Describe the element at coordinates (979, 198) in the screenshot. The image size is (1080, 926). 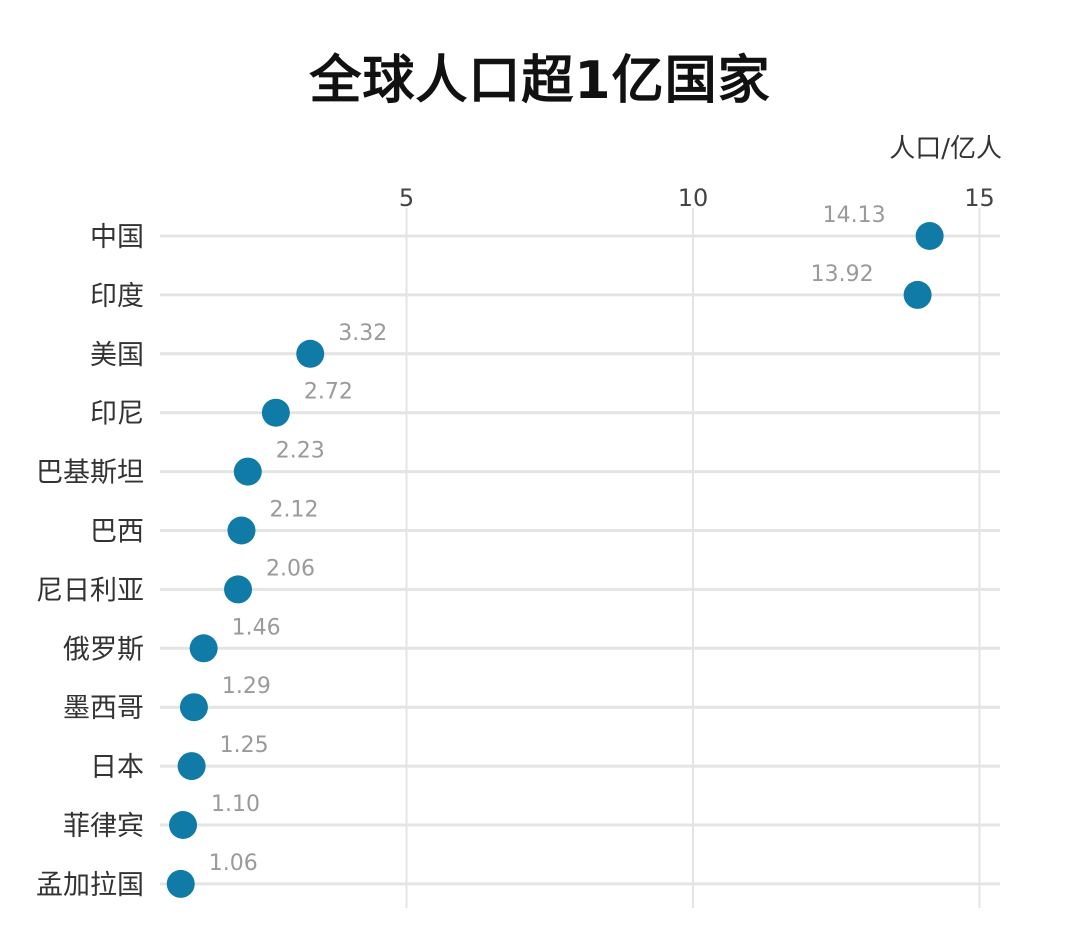
I see `x-tick-label: 15` at that location.